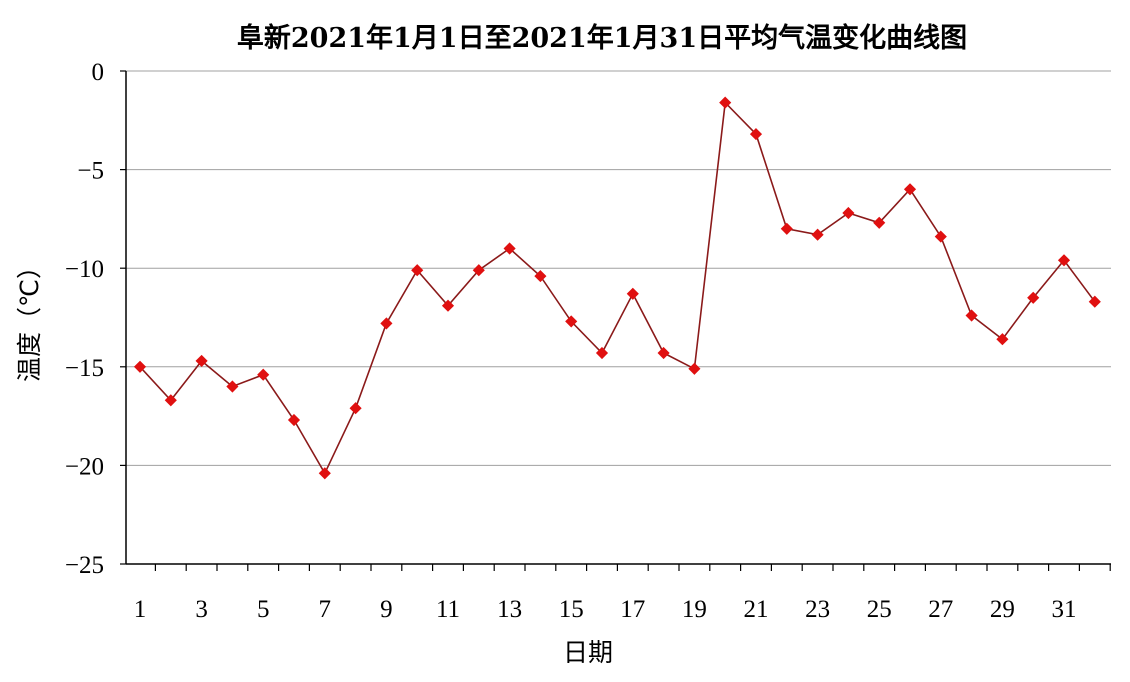 This screenshot has height=682, width=1130. I want to click on x-tick-label: 25, so click(879, 609).